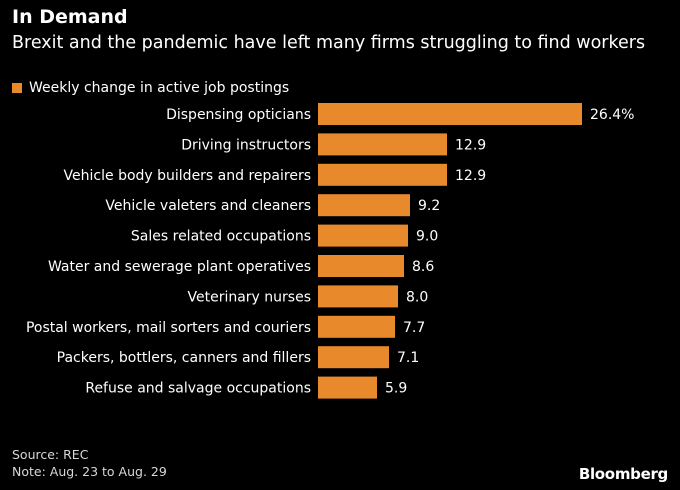 Image resolution: width=680 pixels, height=490 pixels. What do you see at coordinates (429, 206) in the screenshot?
I see `value-label: 9.2` at bounding box center [429, 206].